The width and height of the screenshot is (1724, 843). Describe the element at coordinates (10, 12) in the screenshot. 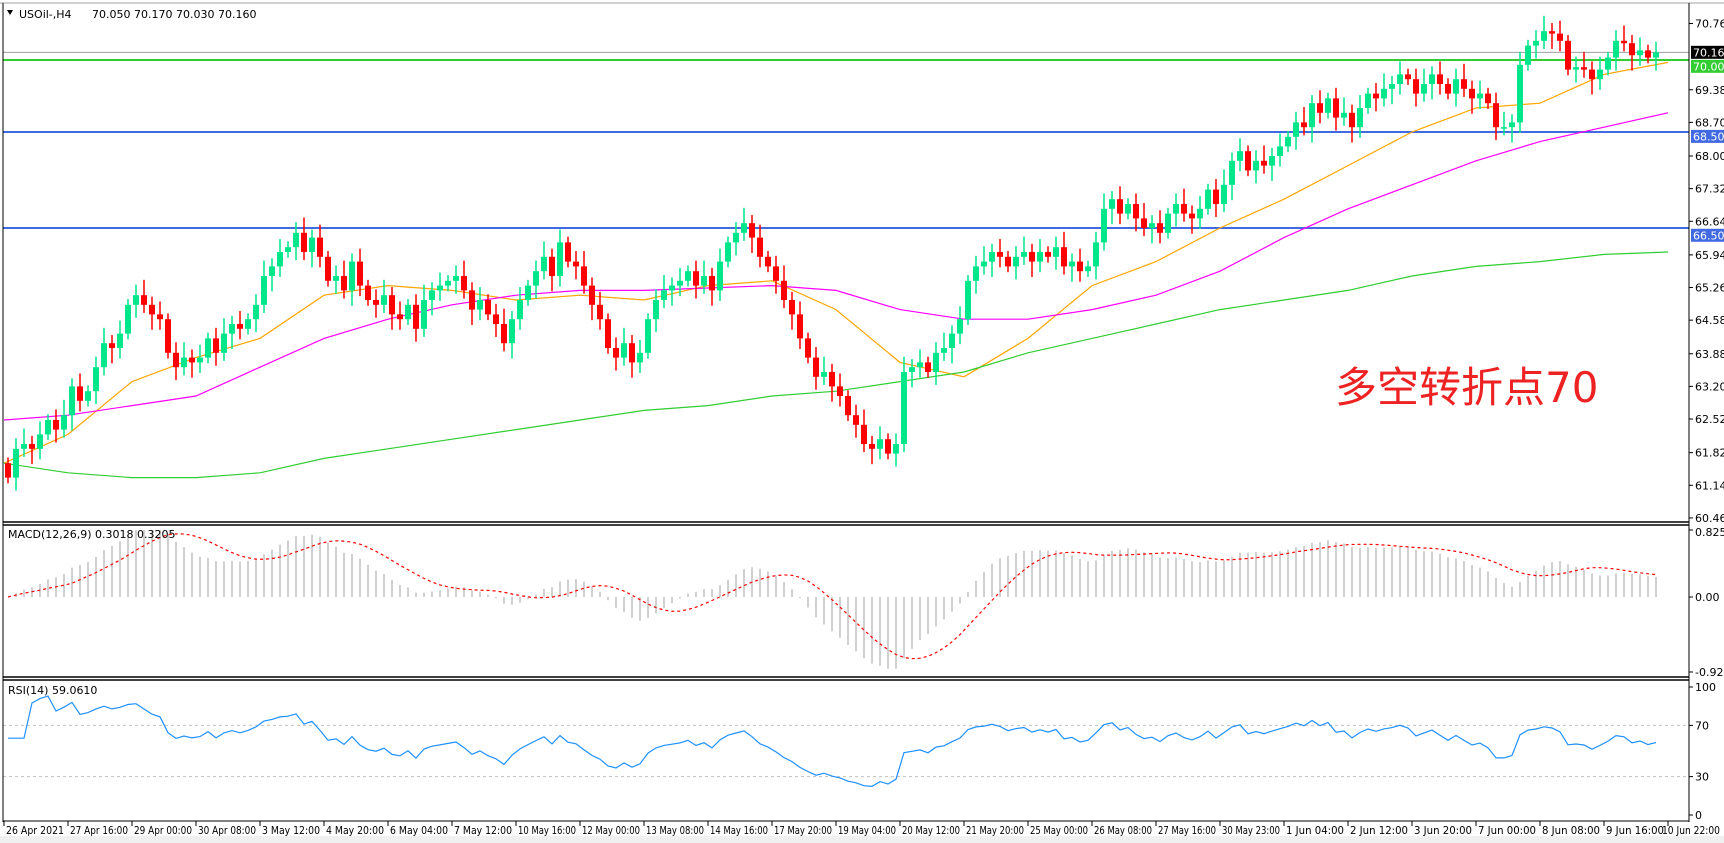

I see `dropdown-triangle-icon` at that location.